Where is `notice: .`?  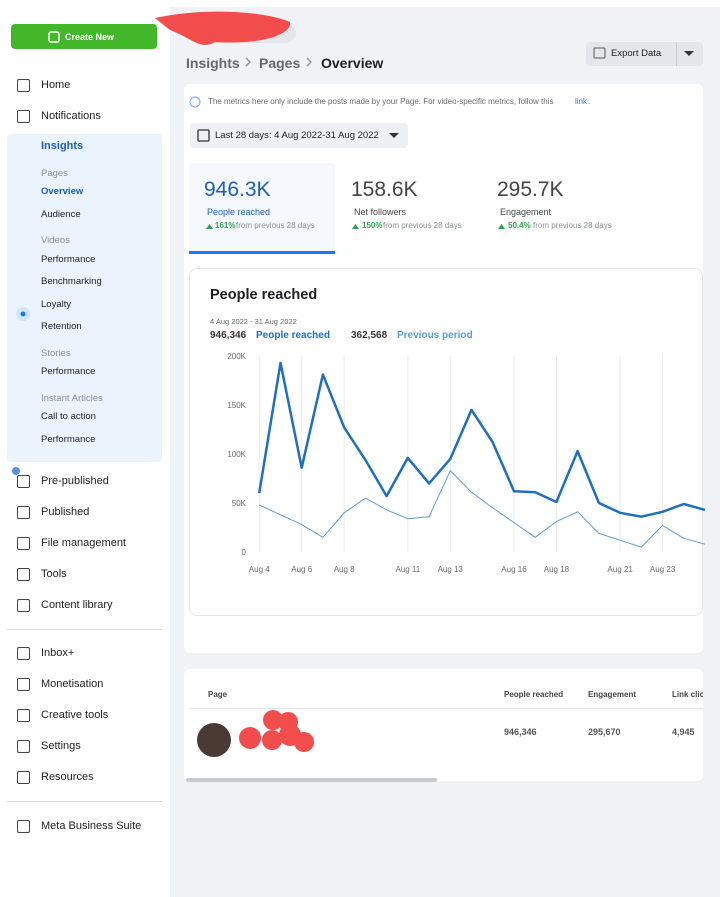
notice: . is located at coordinates (589, 101).